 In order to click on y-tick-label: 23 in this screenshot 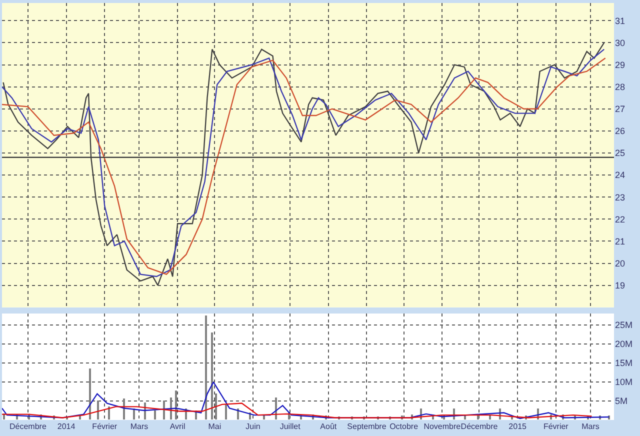, I will do `click(620, 197)`.